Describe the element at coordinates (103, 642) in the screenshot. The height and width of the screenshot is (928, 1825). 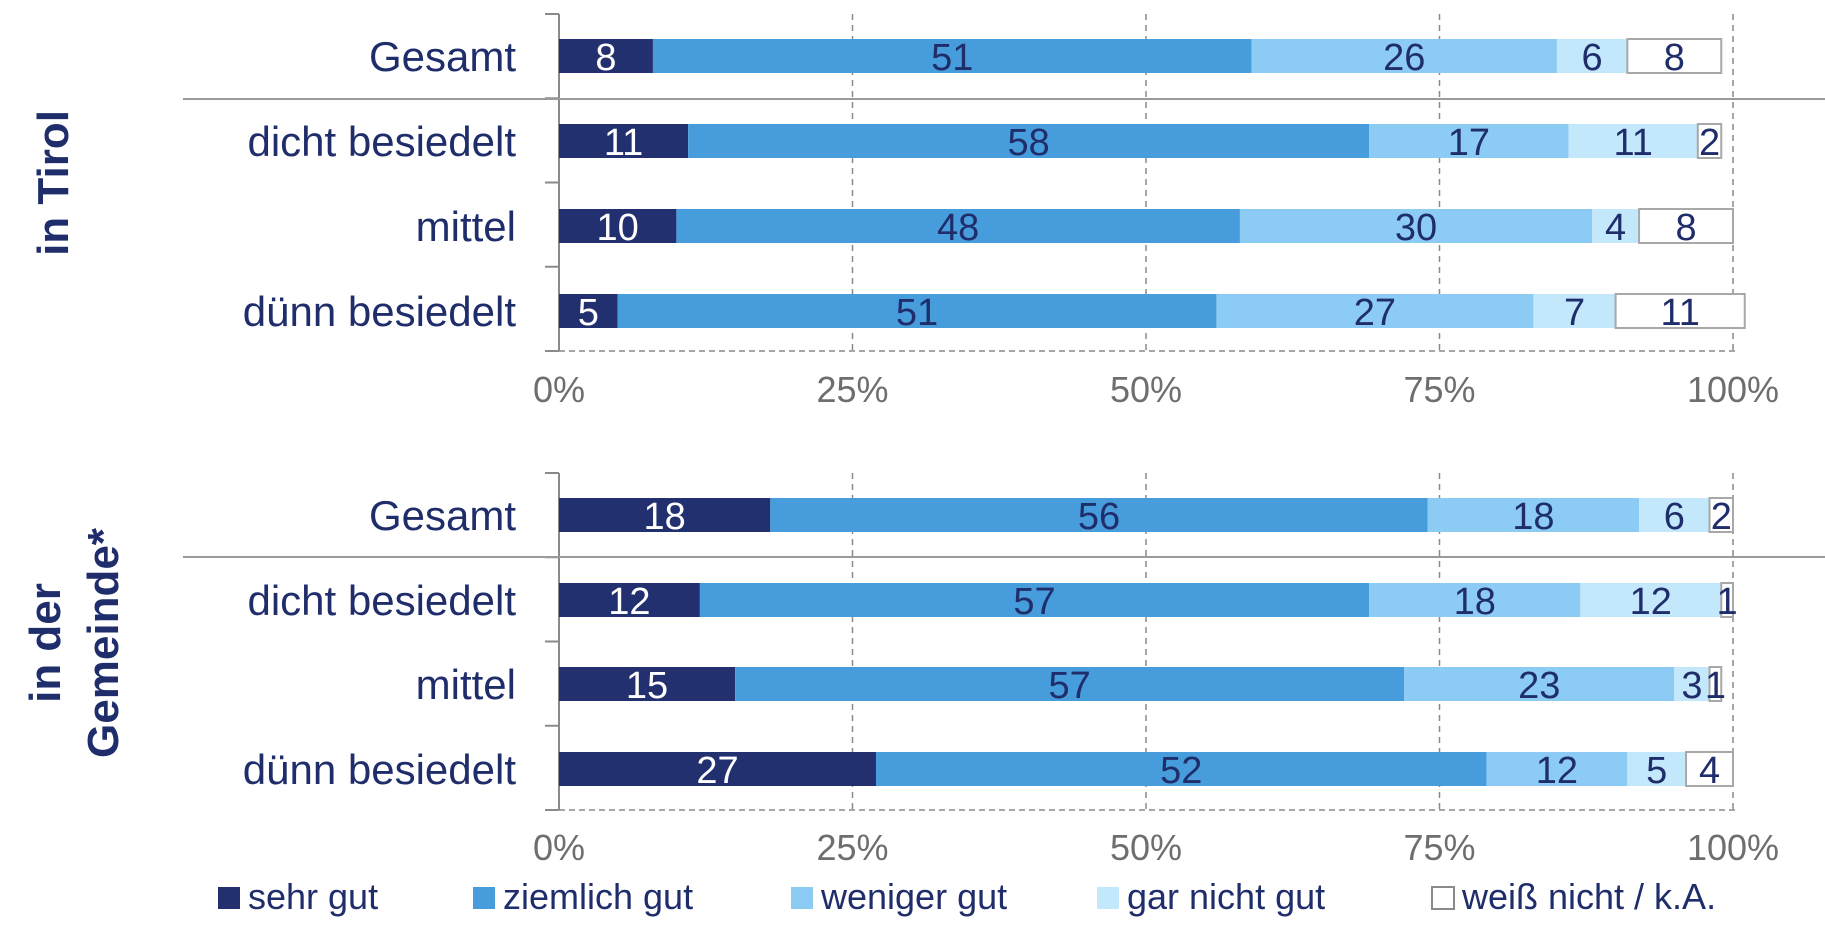
I see `group-label: Gemeinde*` at that location.